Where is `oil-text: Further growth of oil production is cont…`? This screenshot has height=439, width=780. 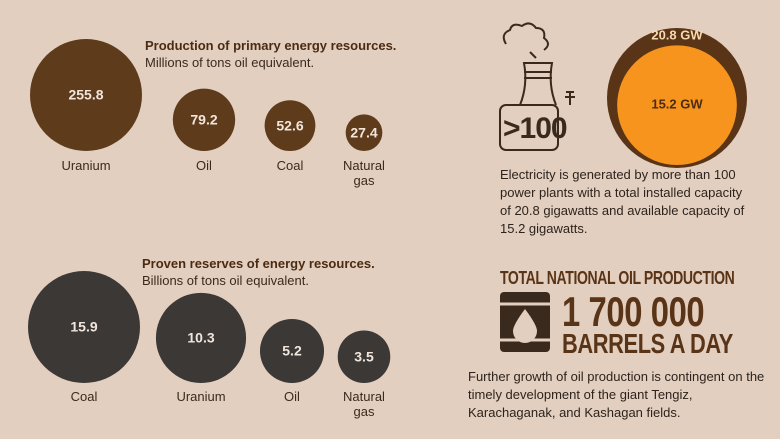
oil-text: Further growth of oil production is cont… is located at coordinates (616, 394).